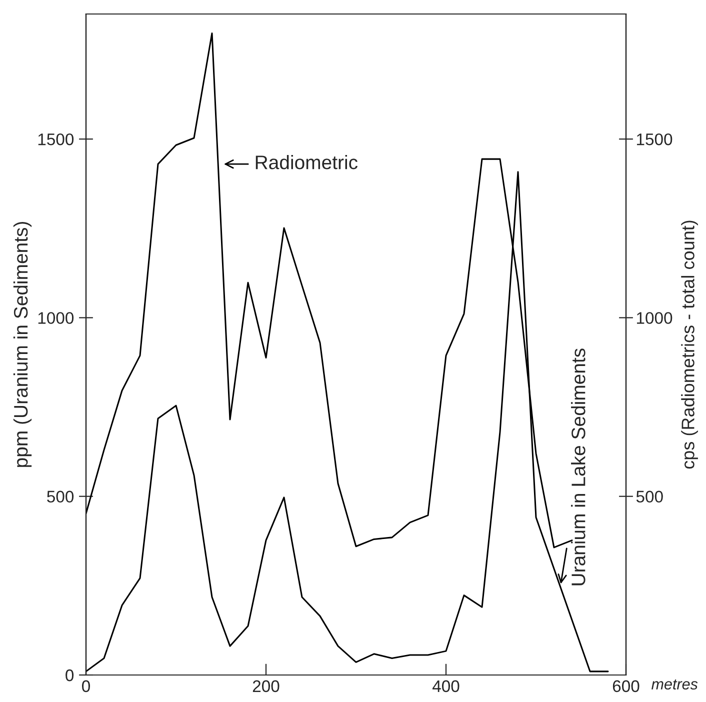  Describe the element at coordinates (22, 344) in the screenshot. I see `y-axis-title: ppm (Uranium in Sediments)` at that location.